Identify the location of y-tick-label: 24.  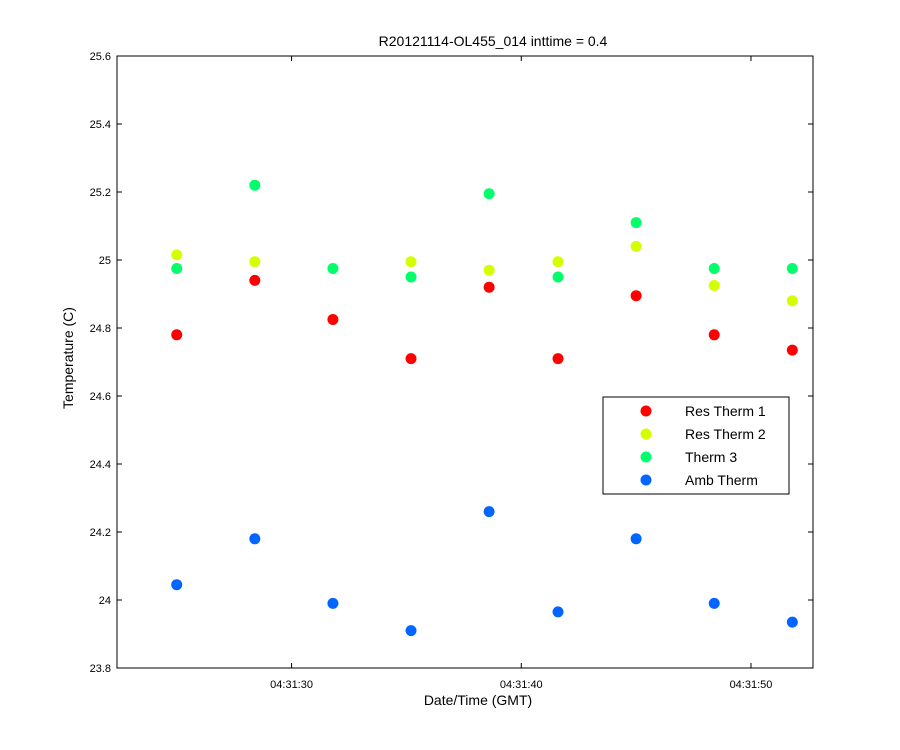
(105, 601).